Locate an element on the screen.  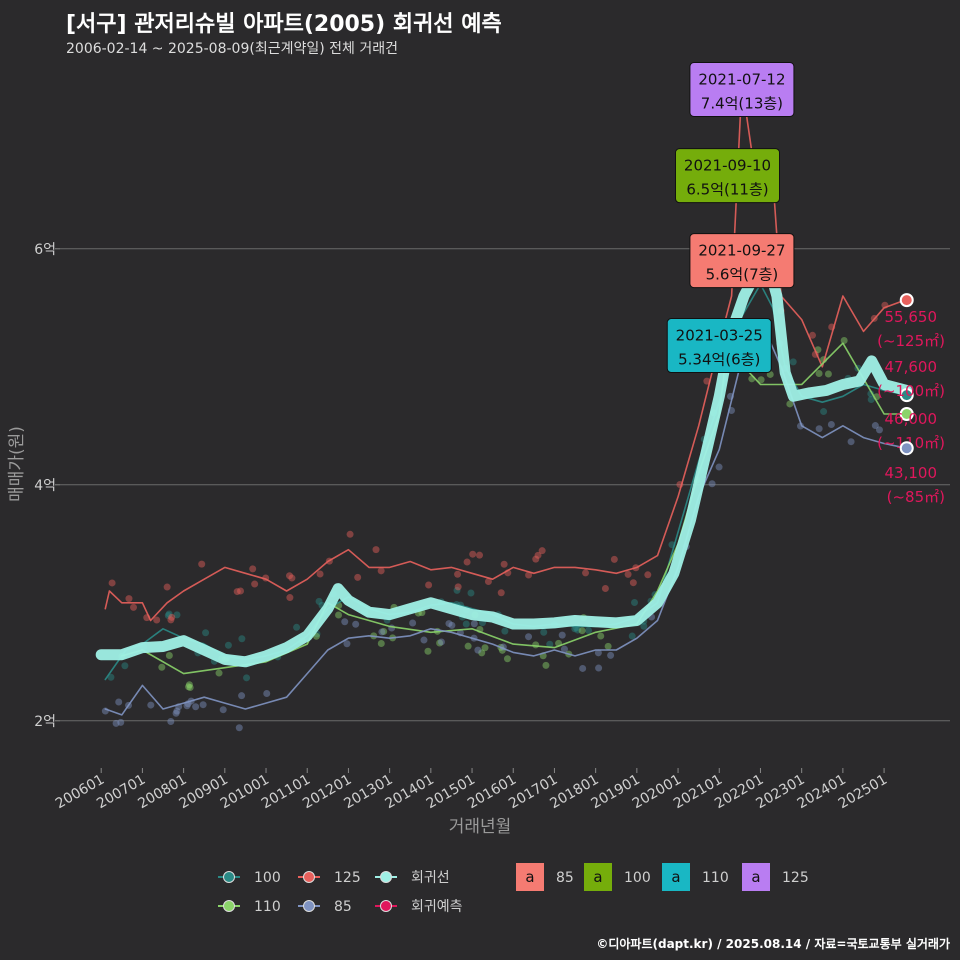
forecast-value: 55,650 is located at coordinates (911, 317).